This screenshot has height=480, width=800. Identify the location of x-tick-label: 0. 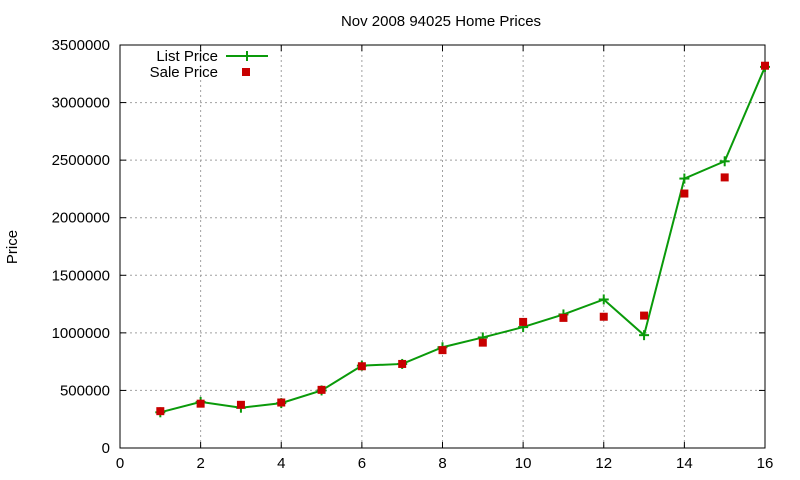
(120, 463).